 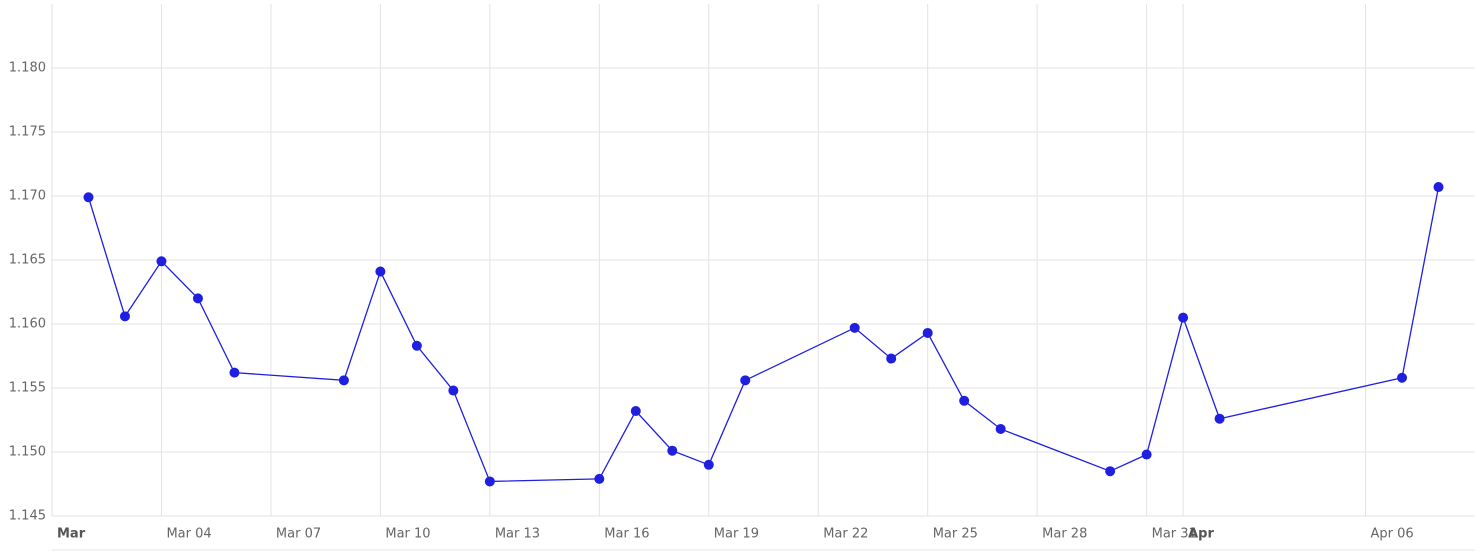 What do you see at coordinates (517, 534) in the screenshot?
I see `x-tick-label: Mar 13` at bounding box center [517, 534].